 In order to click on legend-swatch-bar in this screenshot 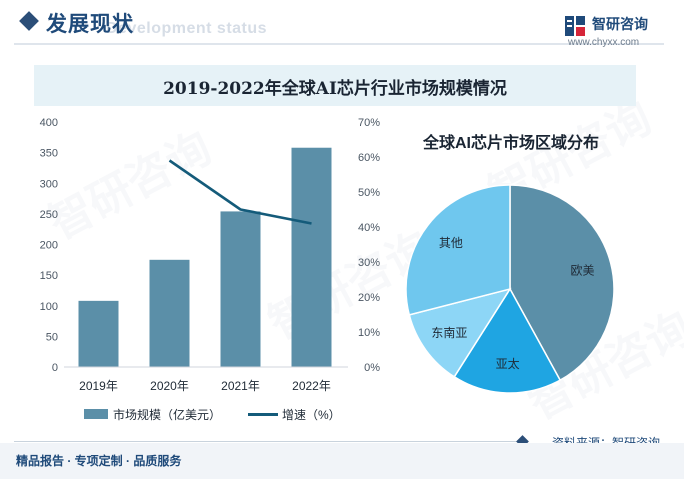, I will do `click(96, 414)`.